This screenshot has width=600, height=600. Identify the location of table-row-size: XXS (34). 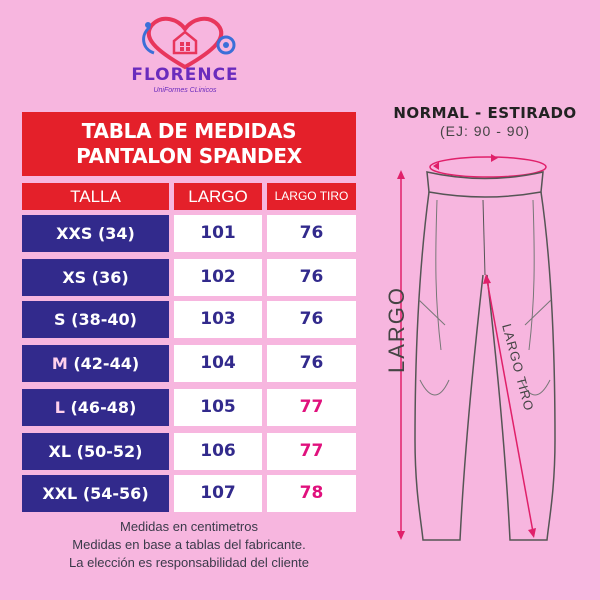
(95, 233).